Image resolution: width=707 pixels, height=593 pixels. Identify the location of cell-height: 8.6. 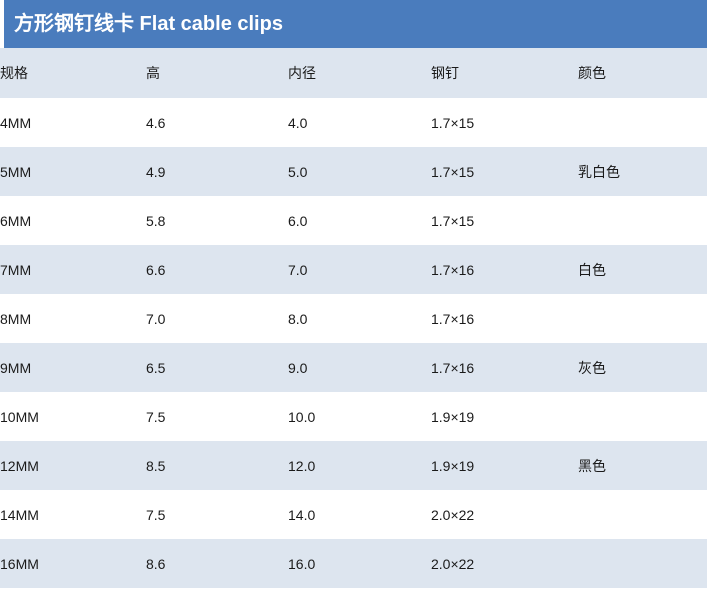
(156, 563).